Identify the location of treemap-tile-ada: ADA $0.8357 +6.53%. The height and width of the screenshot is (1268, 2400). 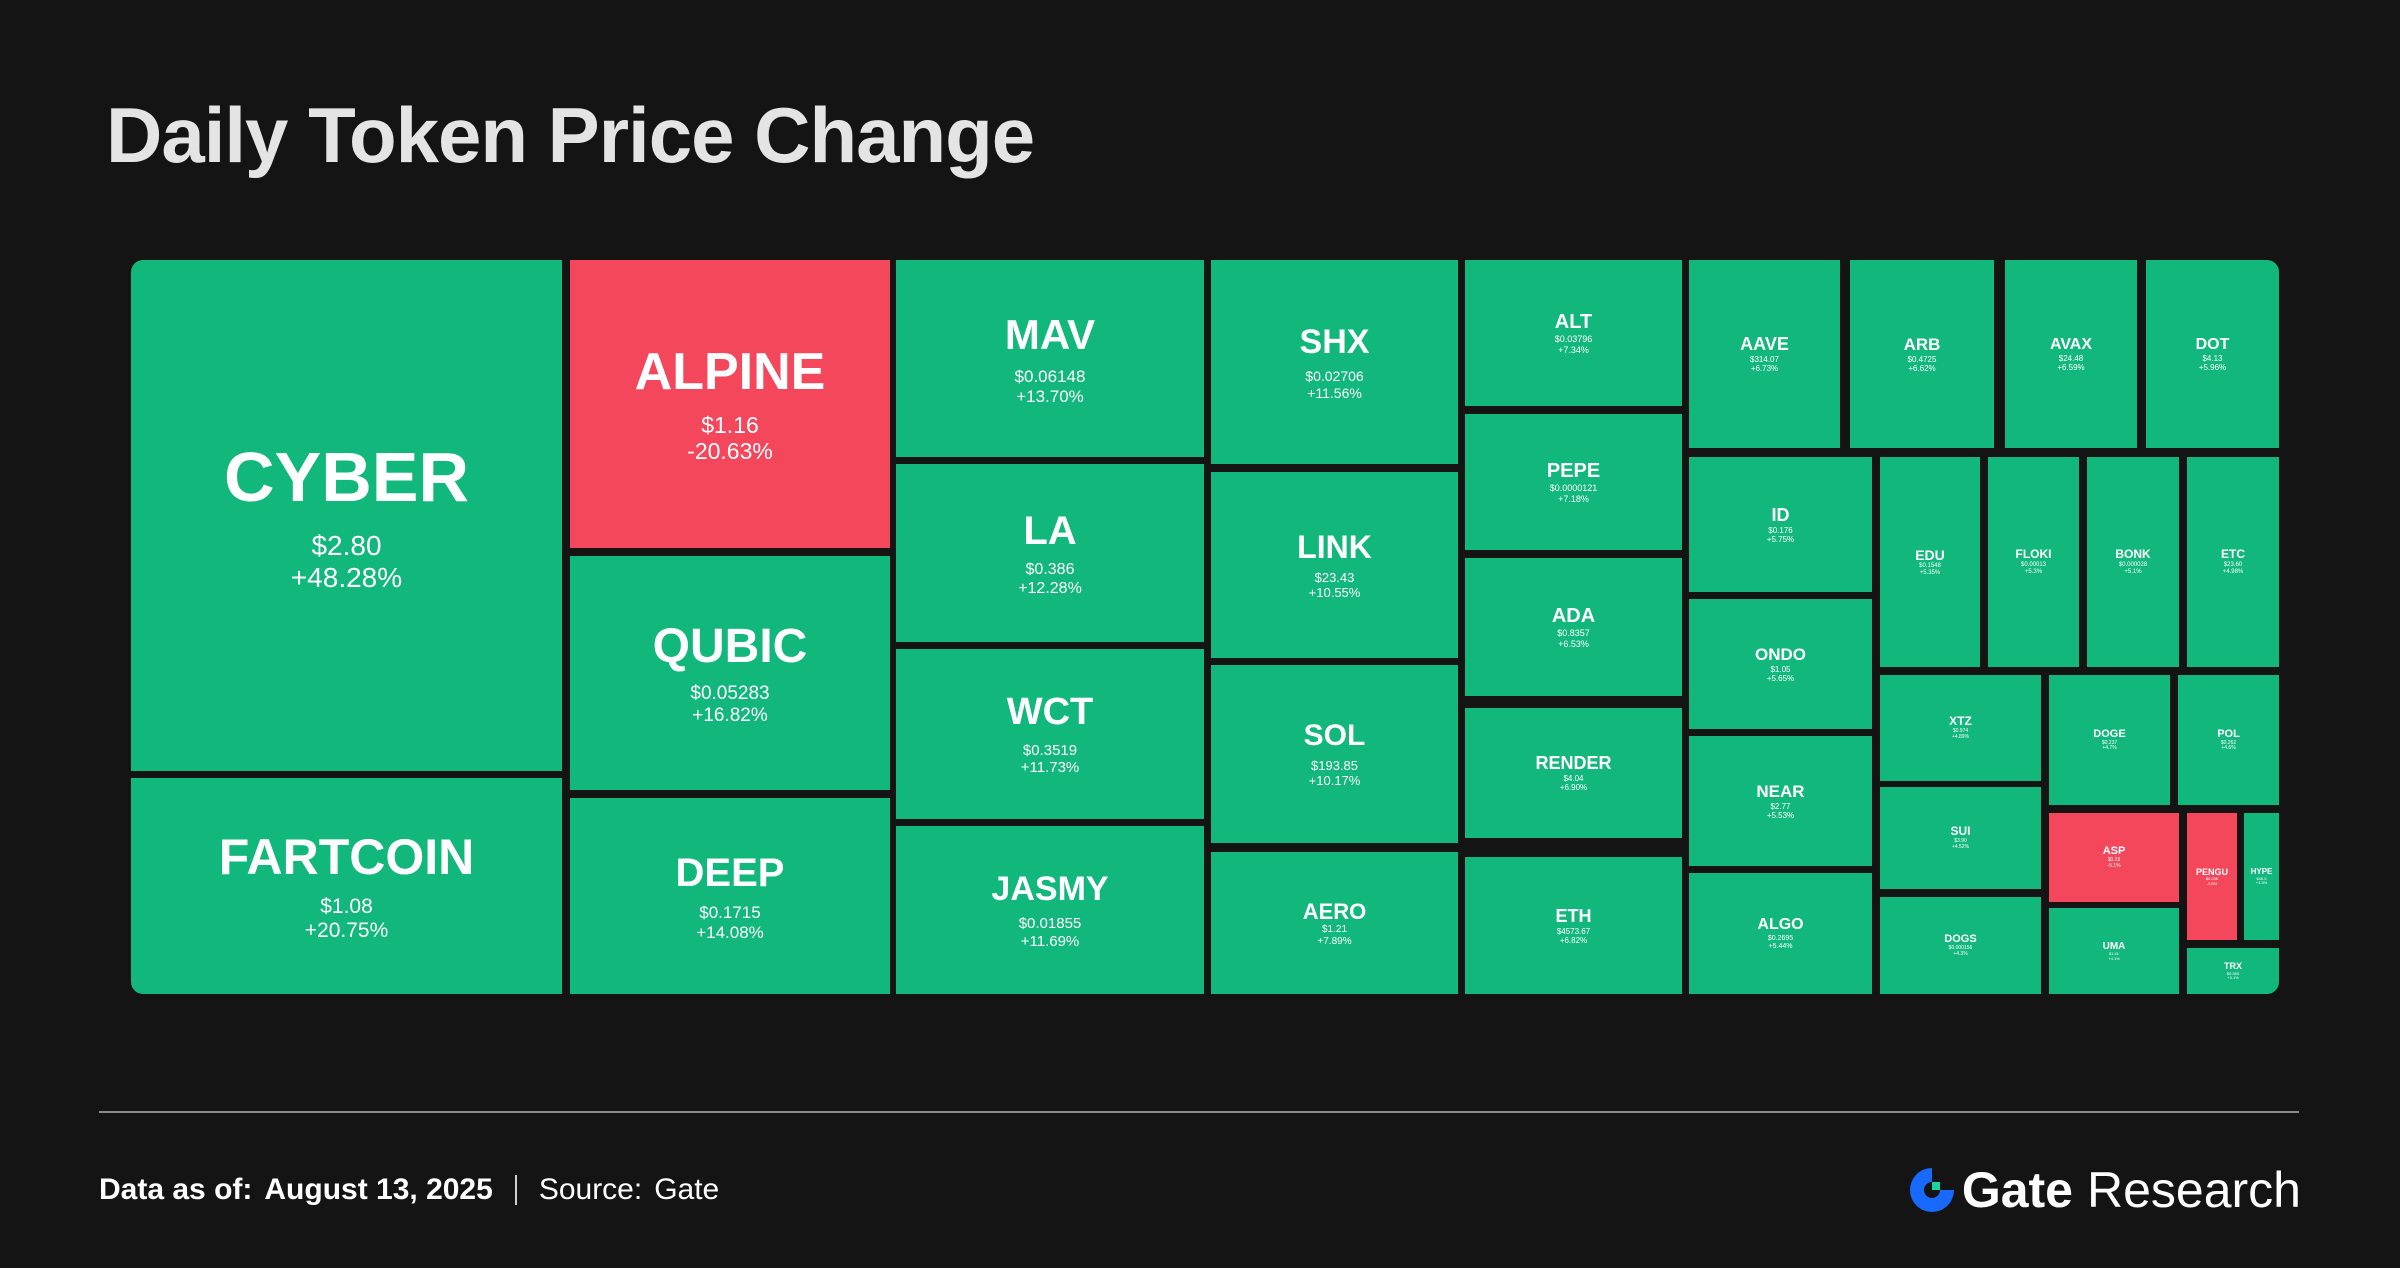
(1573, 627).